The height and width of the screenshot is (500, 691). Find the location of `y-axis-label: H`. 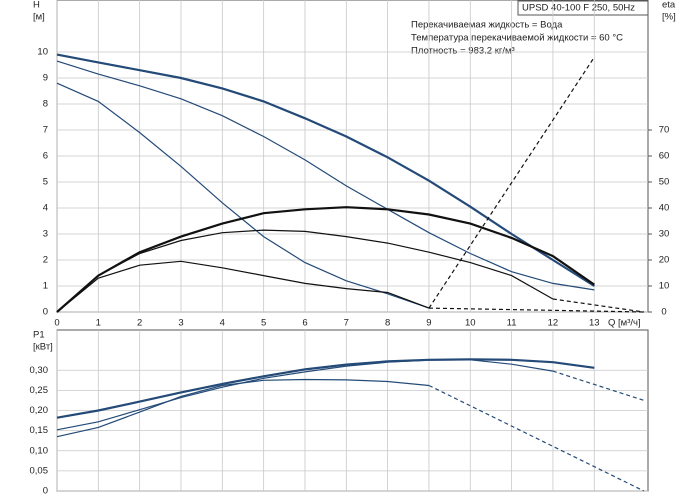

y-axis-label: H is located at coordinates (36, 5).